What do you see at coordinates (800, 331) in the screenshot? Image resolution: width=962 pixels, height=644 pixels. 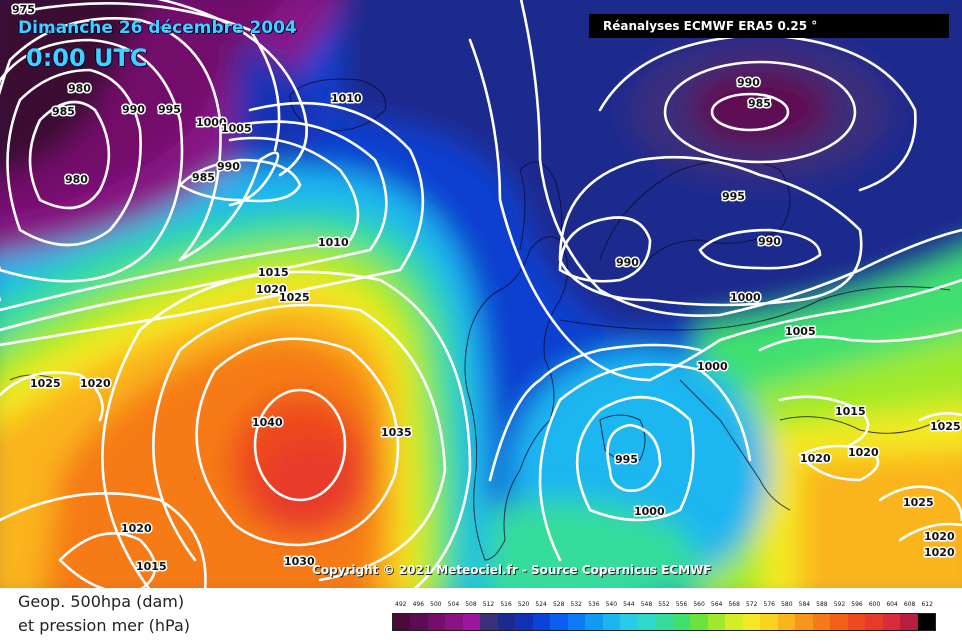 I see `isobar-label: 1005` at bounding box center [800, 331].